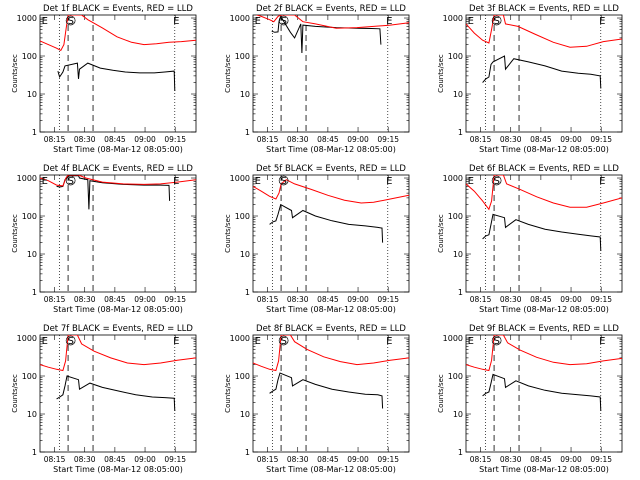  I want to click on panel-title: Det 4f BLACK = Events, RED = LLD, so click(118, 169).